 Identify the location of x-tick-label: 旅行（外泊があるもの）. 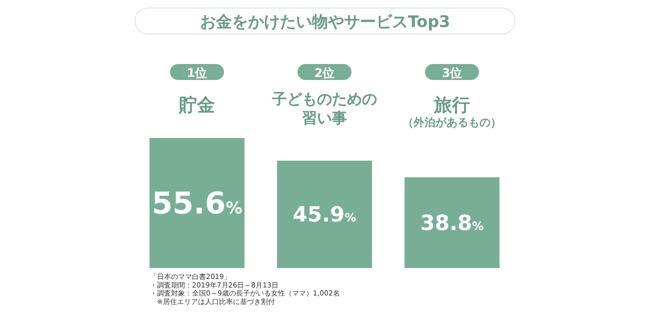
(452, 112).